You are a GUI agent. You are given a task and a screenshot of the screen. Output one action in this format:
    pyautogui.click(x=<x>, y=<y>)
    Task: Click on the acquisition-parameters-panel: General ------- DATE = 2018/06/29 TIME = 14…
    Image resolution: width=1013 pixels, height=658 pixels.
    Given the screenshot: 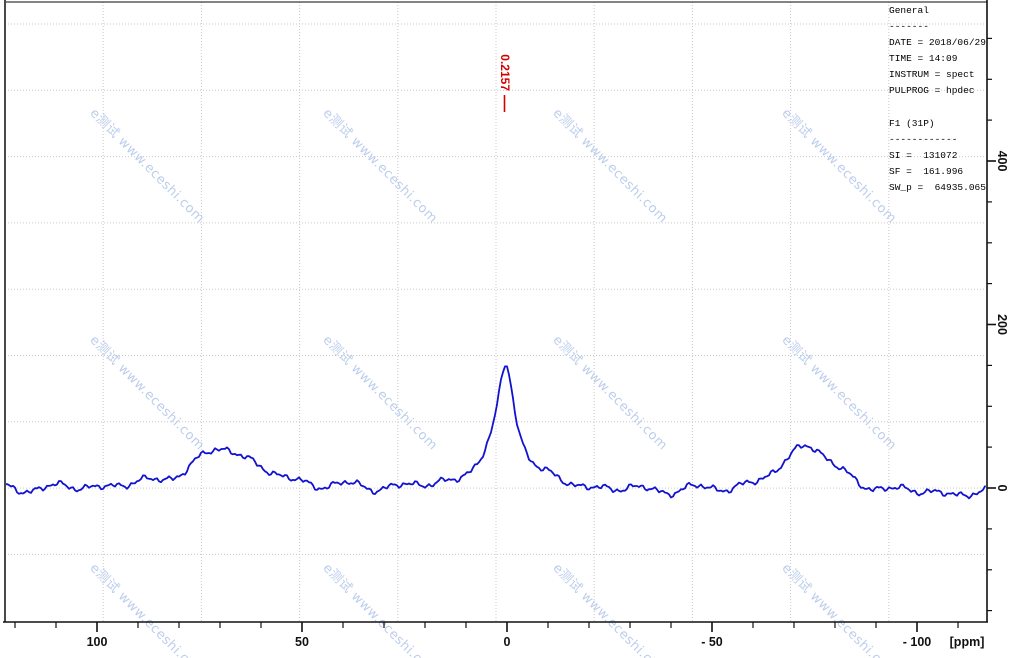 What is the action you would take?
    pyautogui.click(x=937, y=99)
    